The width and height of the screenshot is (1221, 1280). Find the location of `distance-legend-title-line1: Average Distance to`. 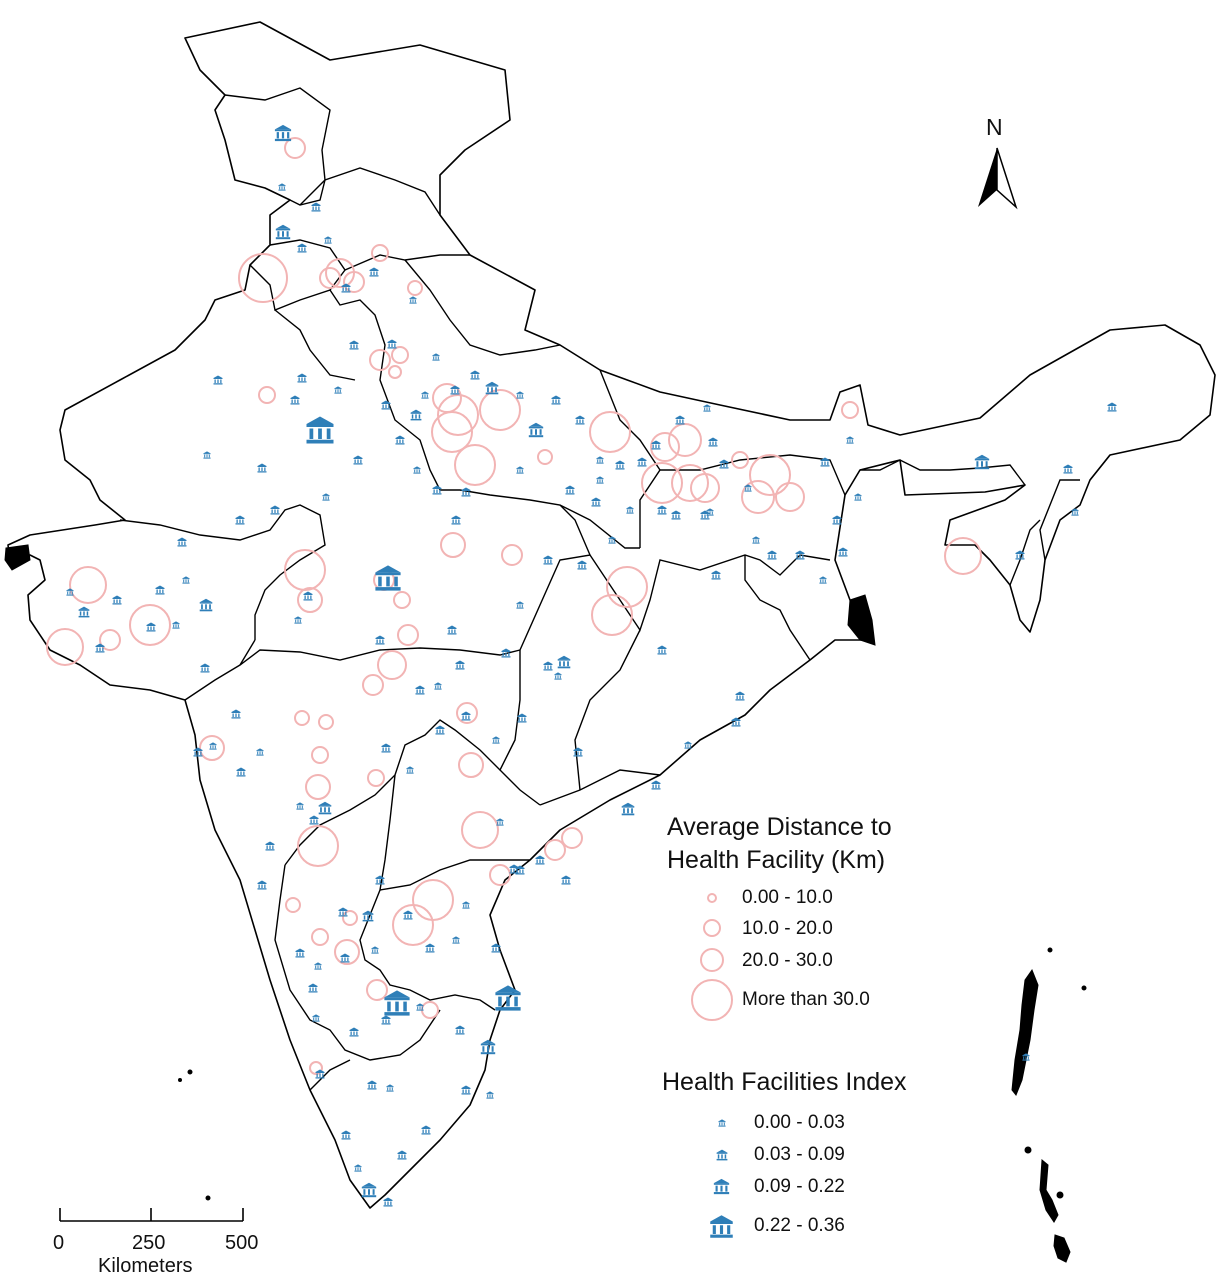

distance-legend-title-line1: Average Distance to is located at coordinates (779, 827).